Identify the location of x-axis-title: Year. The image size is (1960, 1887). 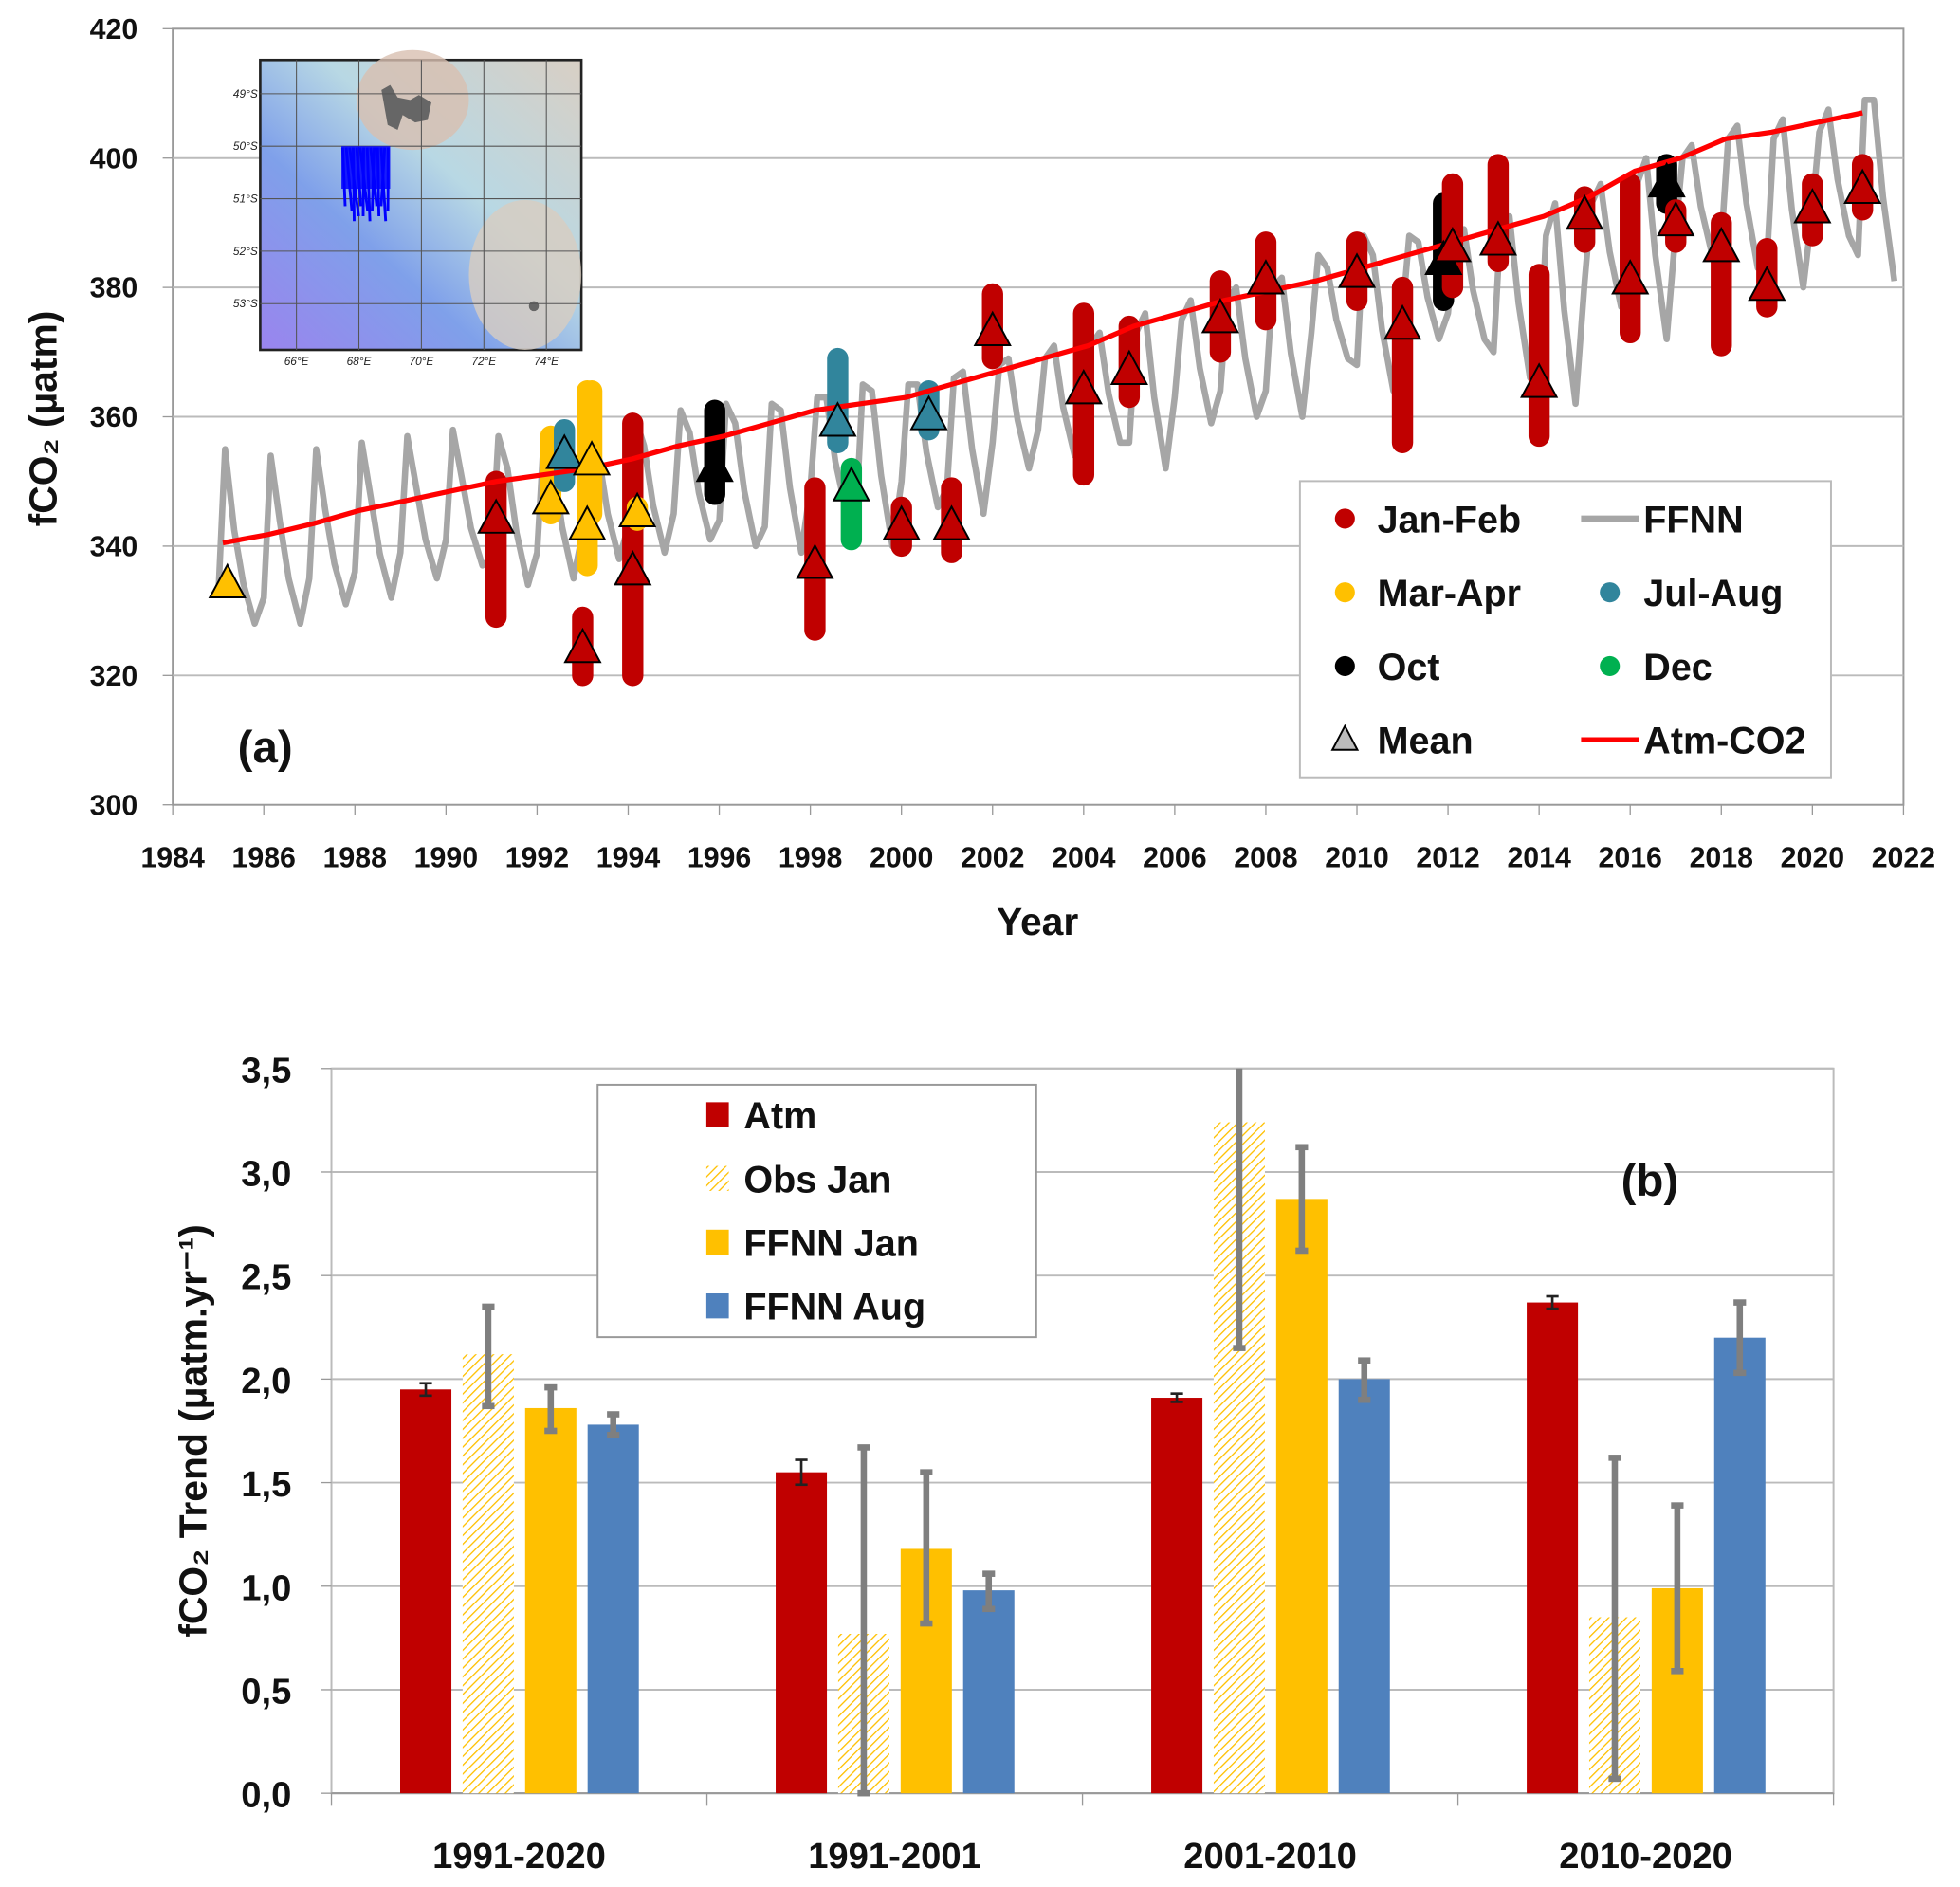
(1037, 922).